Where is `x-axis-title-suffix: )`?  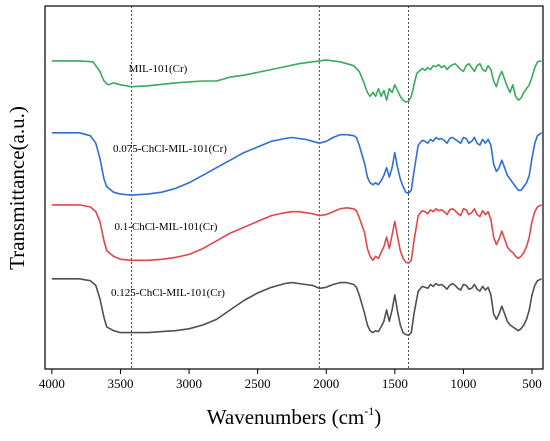 x-axis-title-suffix: ) is located at coordinates (377, 417).